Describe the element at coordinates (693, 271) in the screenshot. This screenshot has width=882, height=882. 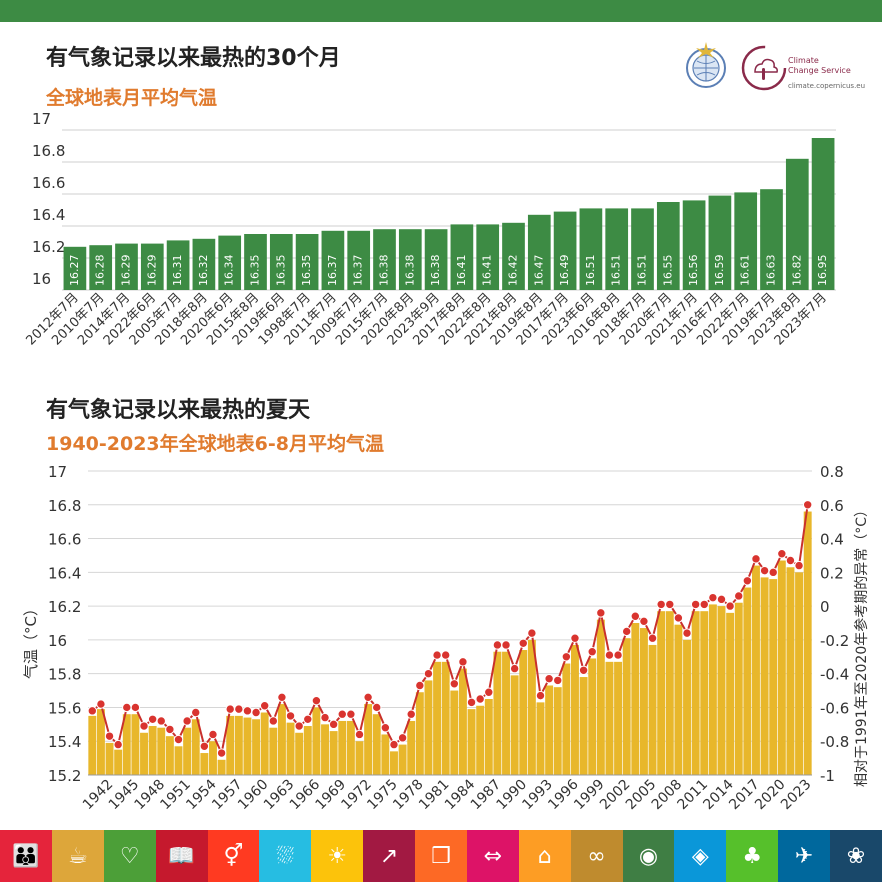
I see `chart1-bar-value-label: 16.56` at that location.